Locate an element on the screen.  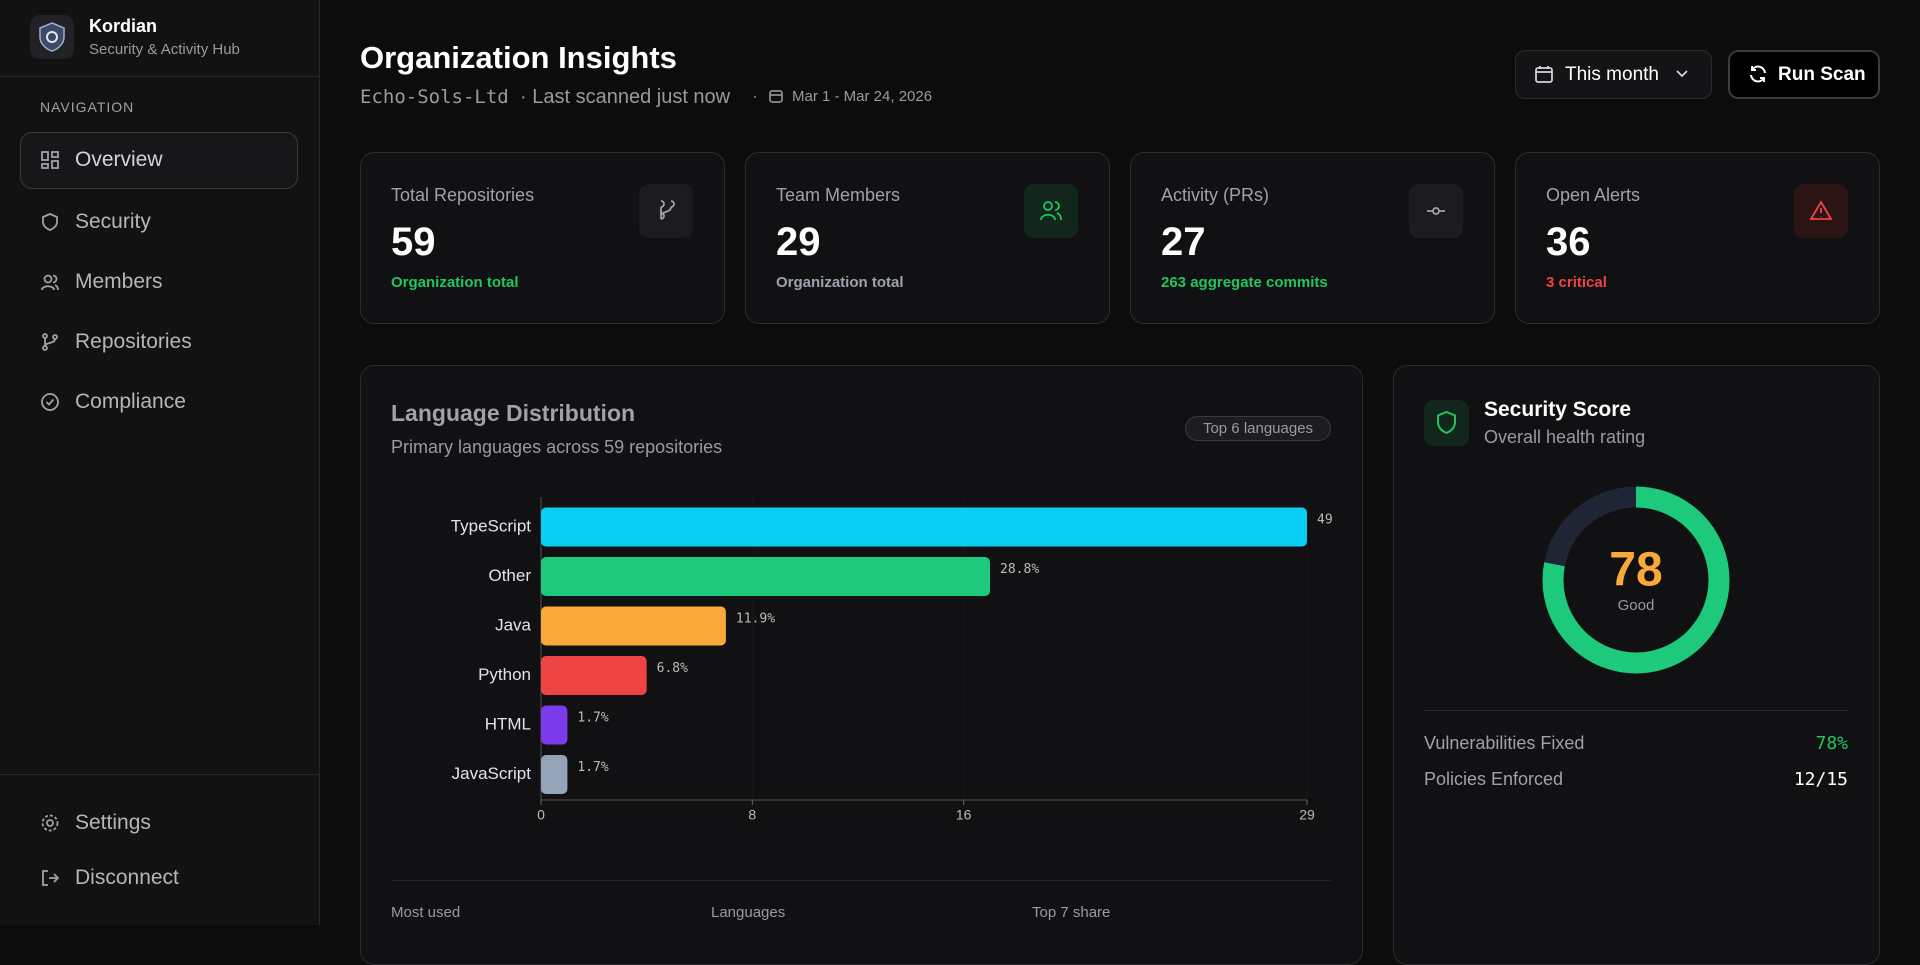
value-label: 11.9% is located at coordinates (755, 619).